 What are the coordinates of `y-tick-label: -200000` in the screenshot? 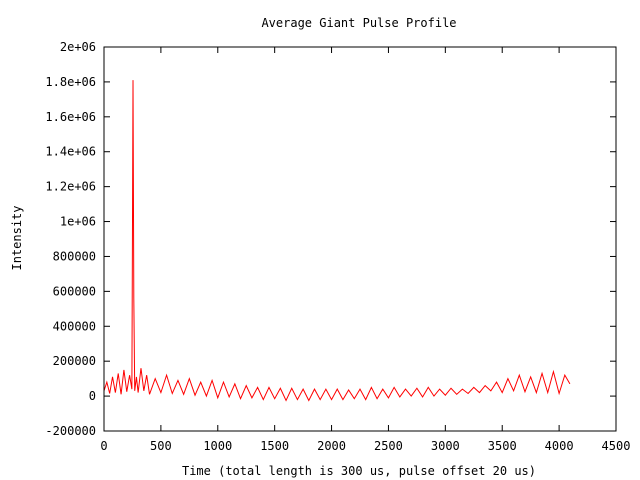 It's located at (70, 431).